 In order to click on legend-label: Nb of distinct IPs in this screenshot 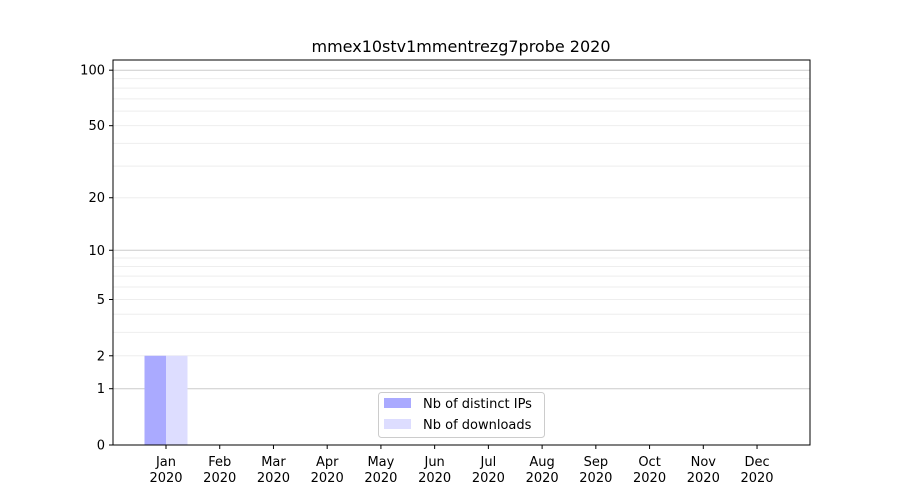, I will do `click(477, 404)`.